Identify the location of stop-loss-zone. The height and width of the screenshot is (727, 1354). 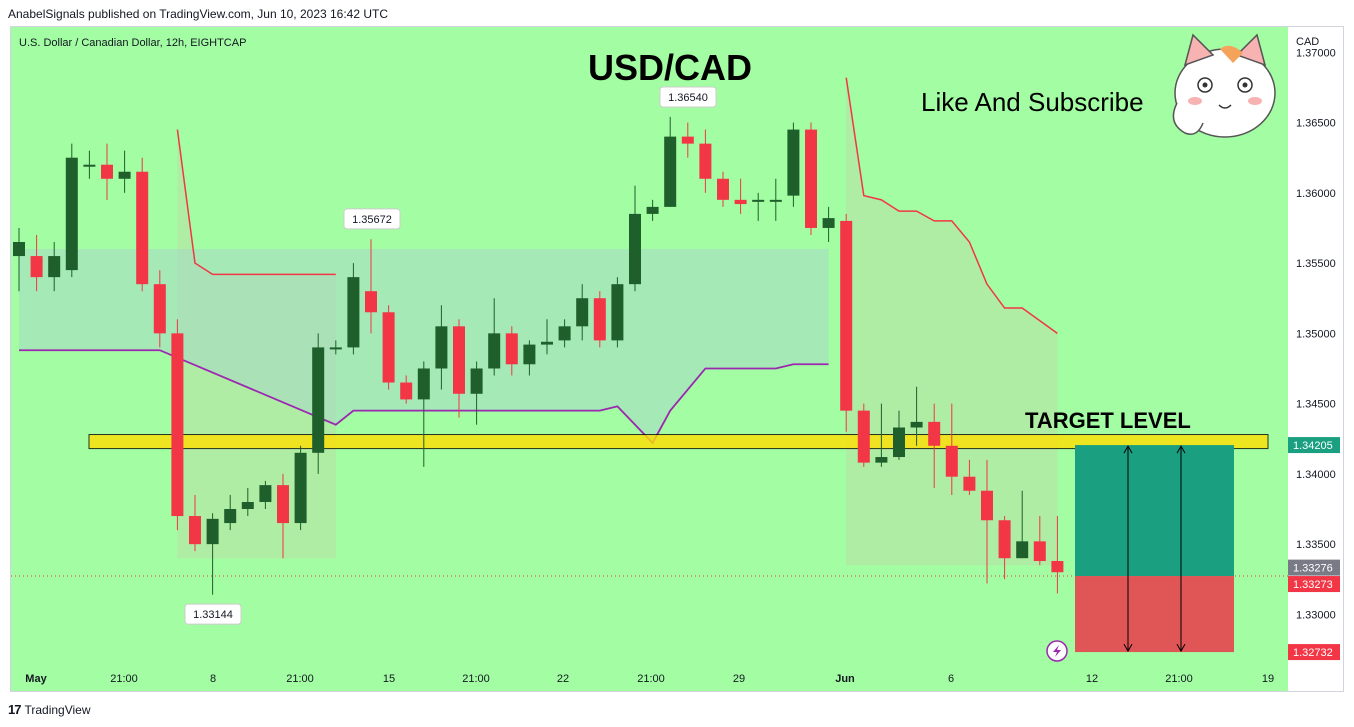
(1154, 614).